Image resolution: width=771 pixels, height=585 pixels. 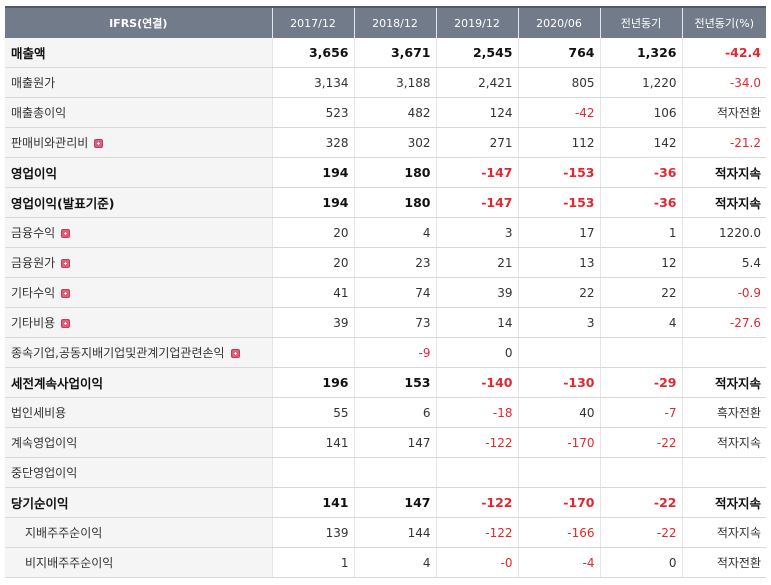 I want to click on value-cell: 적자지속, so click(x=724, y=502).